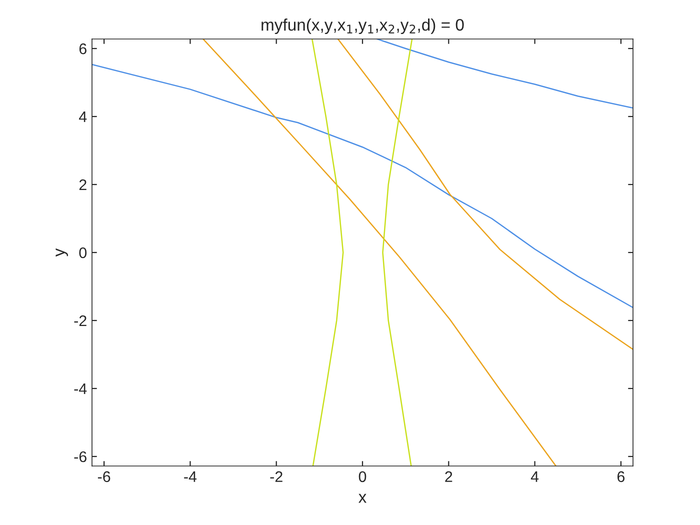  I want to click on x-tick-label: -6, so click(104, 476).